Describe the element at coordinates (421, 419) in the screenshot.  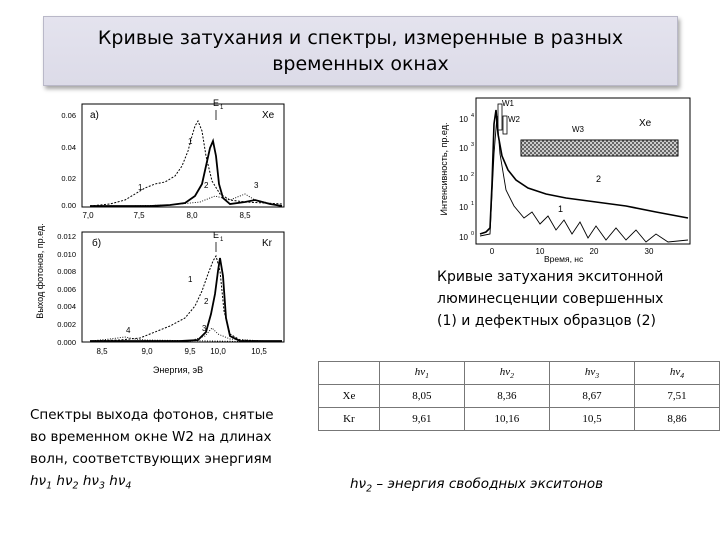
I see `table-cell: 9,61` at that location.